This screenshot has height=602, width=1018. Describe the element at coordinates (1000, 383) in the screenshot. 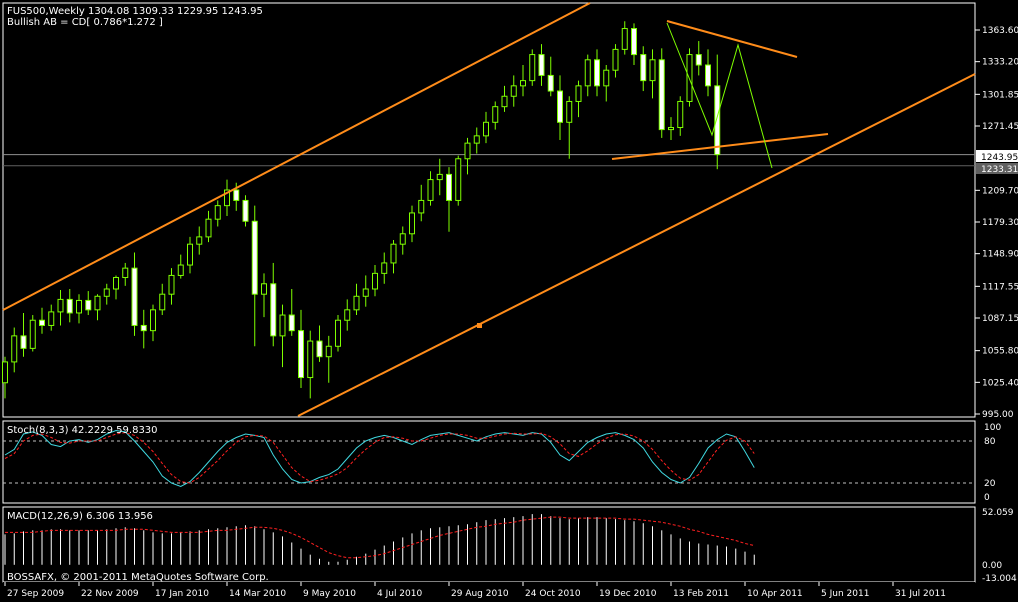

I see `price-tick-label: 1025.40` at that location.